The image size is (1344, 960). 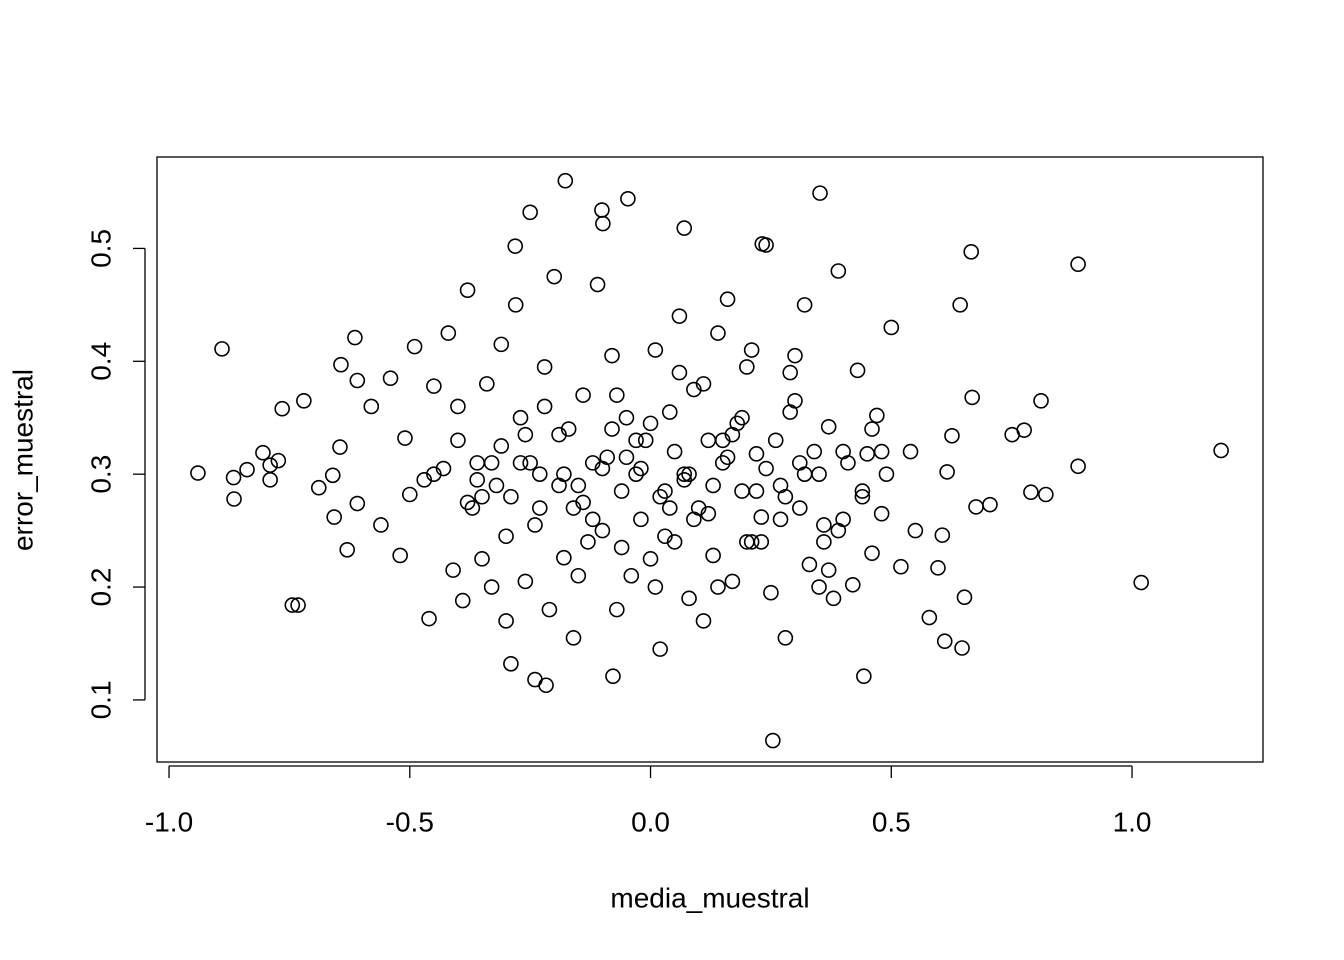 I want to click on y-tick-label: 0.3, so click(x=100, y=474).